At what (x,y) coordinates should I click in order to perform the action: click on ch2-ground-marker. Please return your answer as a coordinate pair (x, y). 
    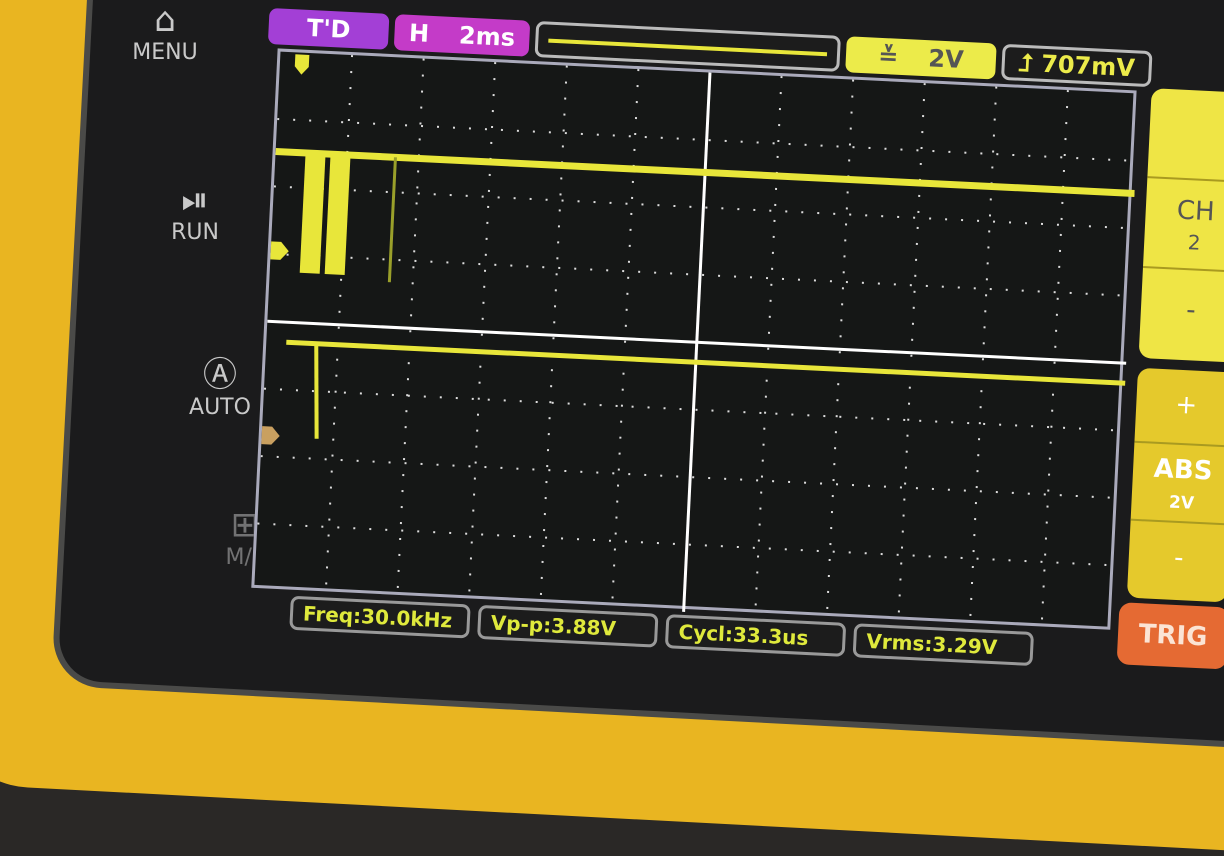
    Looking at the image, I should click on (269, 435).